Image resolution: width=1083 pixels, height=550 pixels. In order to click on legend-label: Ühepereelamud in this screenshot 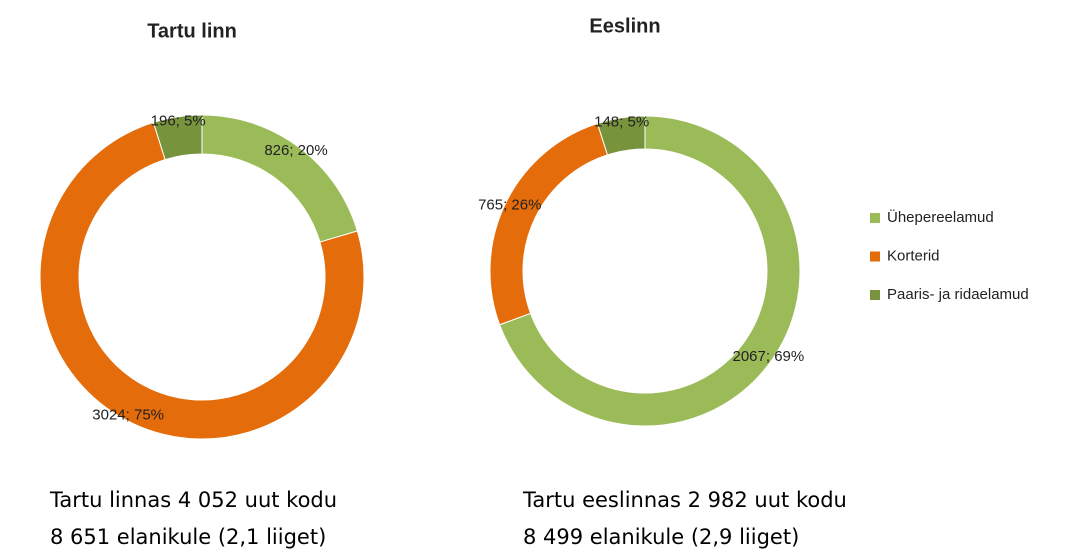, I will do `click(940, 217)`.